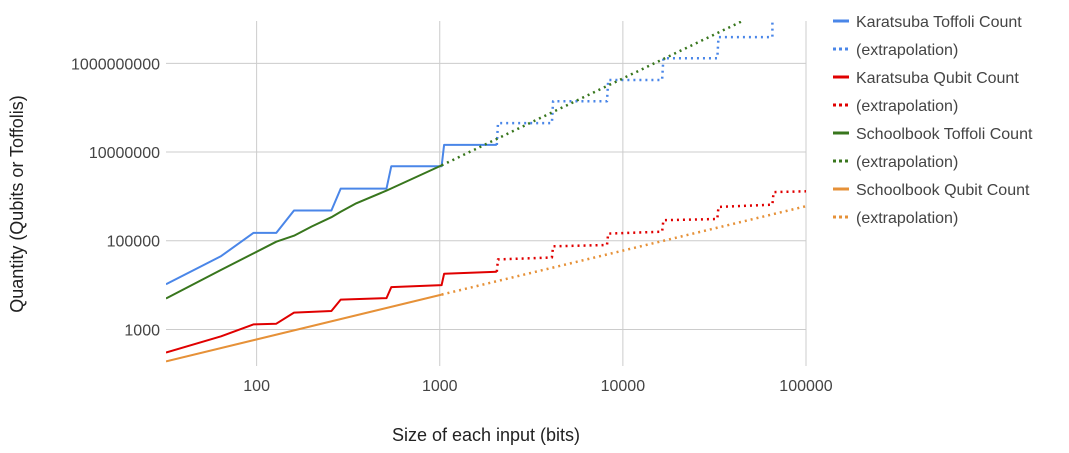 The image size is (1069, 453). I want to click on legend-label-8: (extrapolation), so click(907, 218).